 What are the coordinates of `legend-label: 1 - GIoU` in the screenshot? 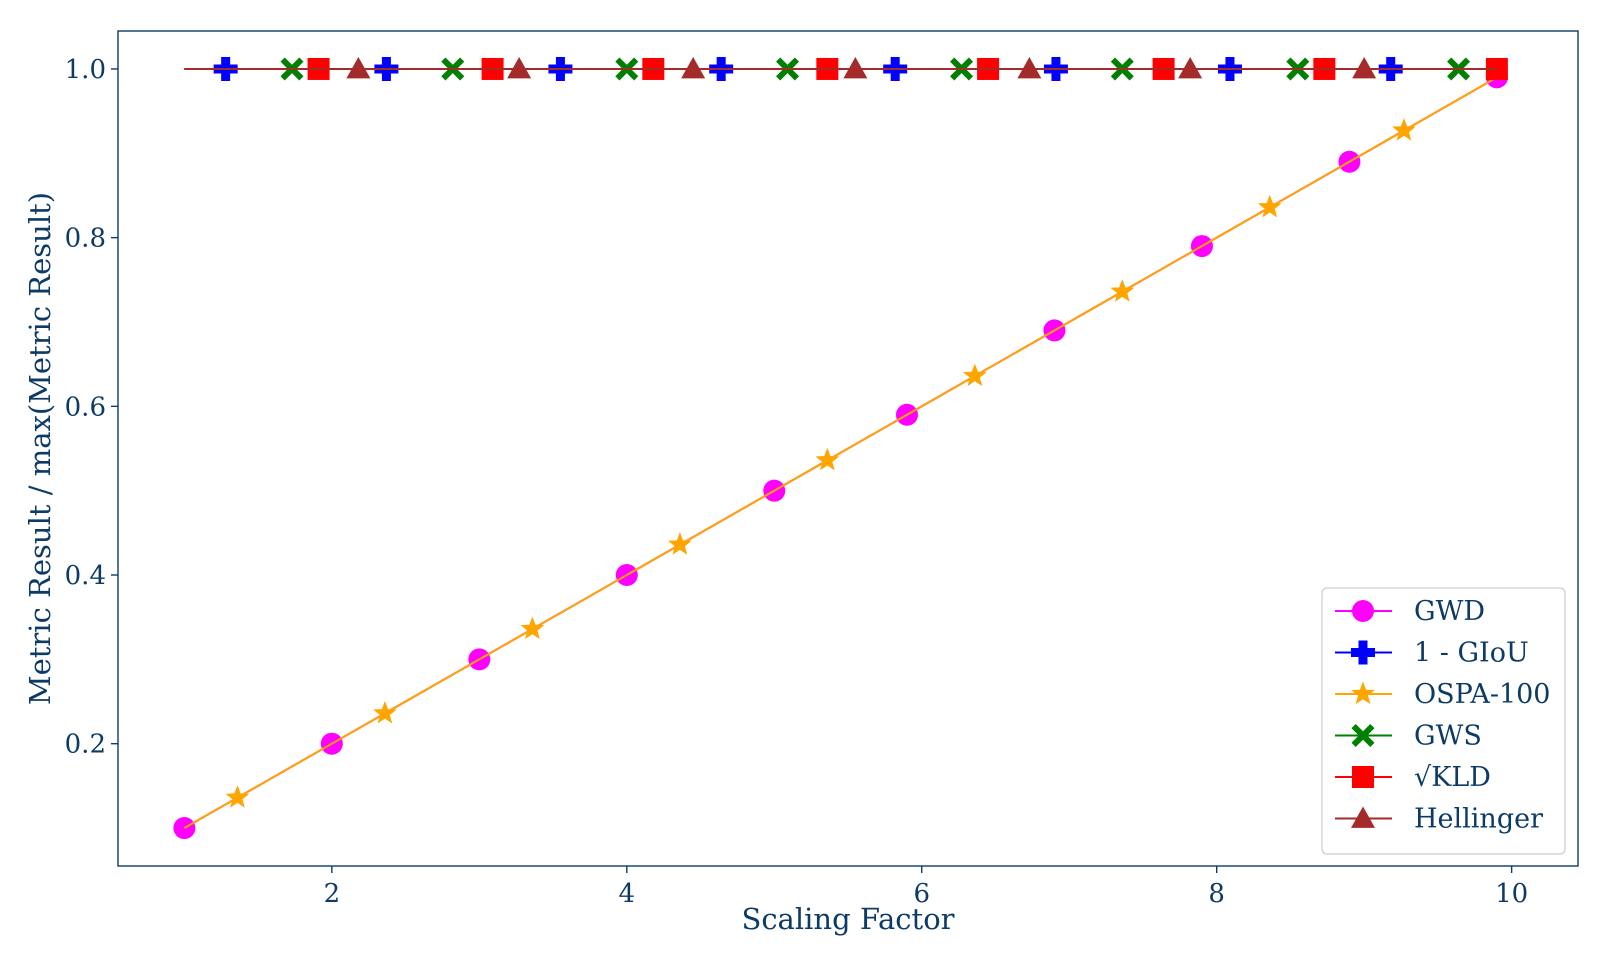 It's located at (1471, 653).